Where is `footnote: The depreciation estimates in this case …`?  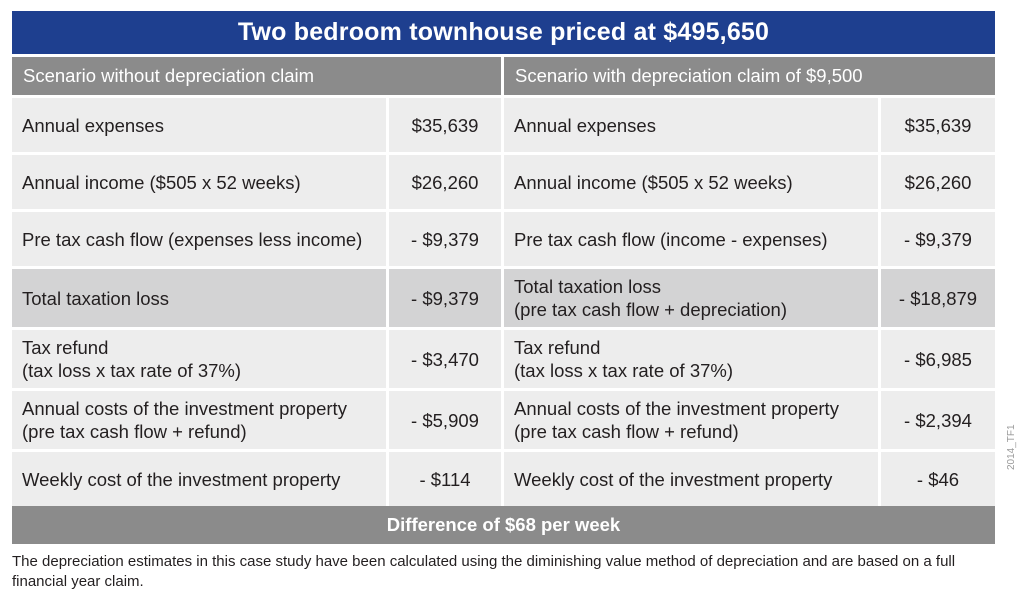 footnote: The depreciation estimates in this case … is located at coordinates (484, 571).